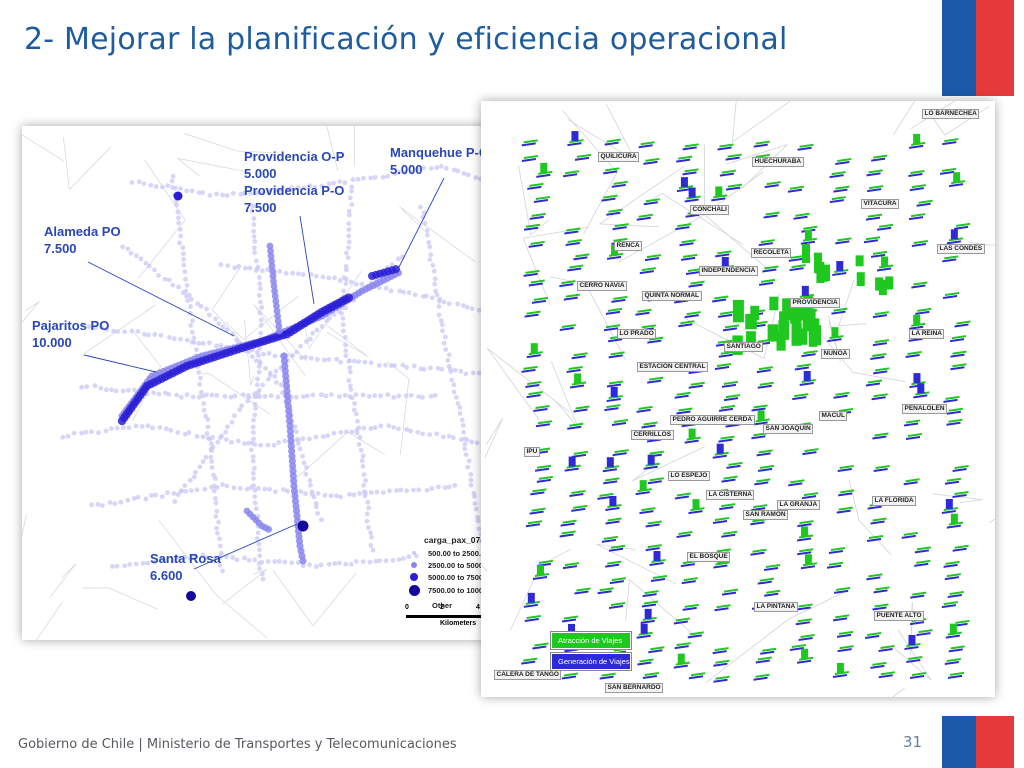  I want to click on leader-santa-rosa, so click(245, 546).